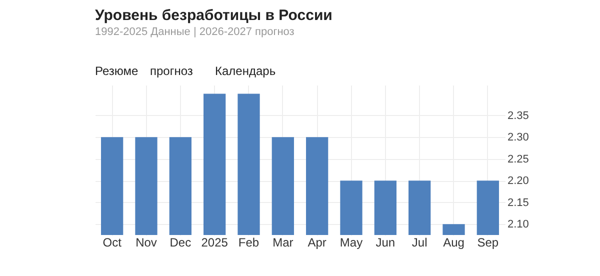 This screenshot has width=600, height=276. I want to click on x-tick-label: Nov, so click(146, 243).